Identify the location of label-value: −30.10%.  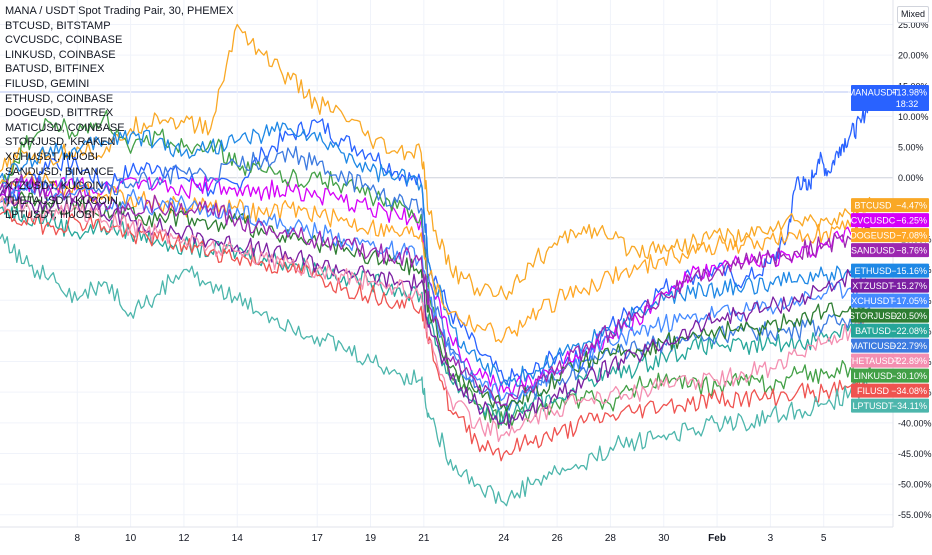
(909, 376).